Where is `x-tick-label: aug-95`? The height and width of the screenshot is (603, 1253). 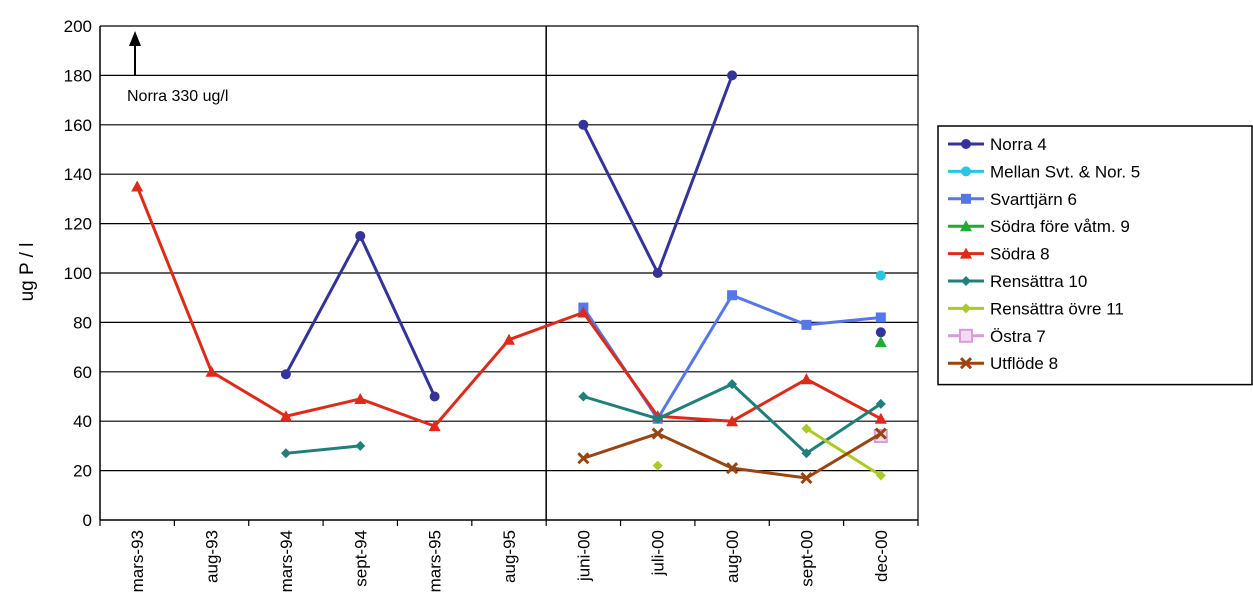 x-tick-label: aug-95 is located at coordinates (509, 556).